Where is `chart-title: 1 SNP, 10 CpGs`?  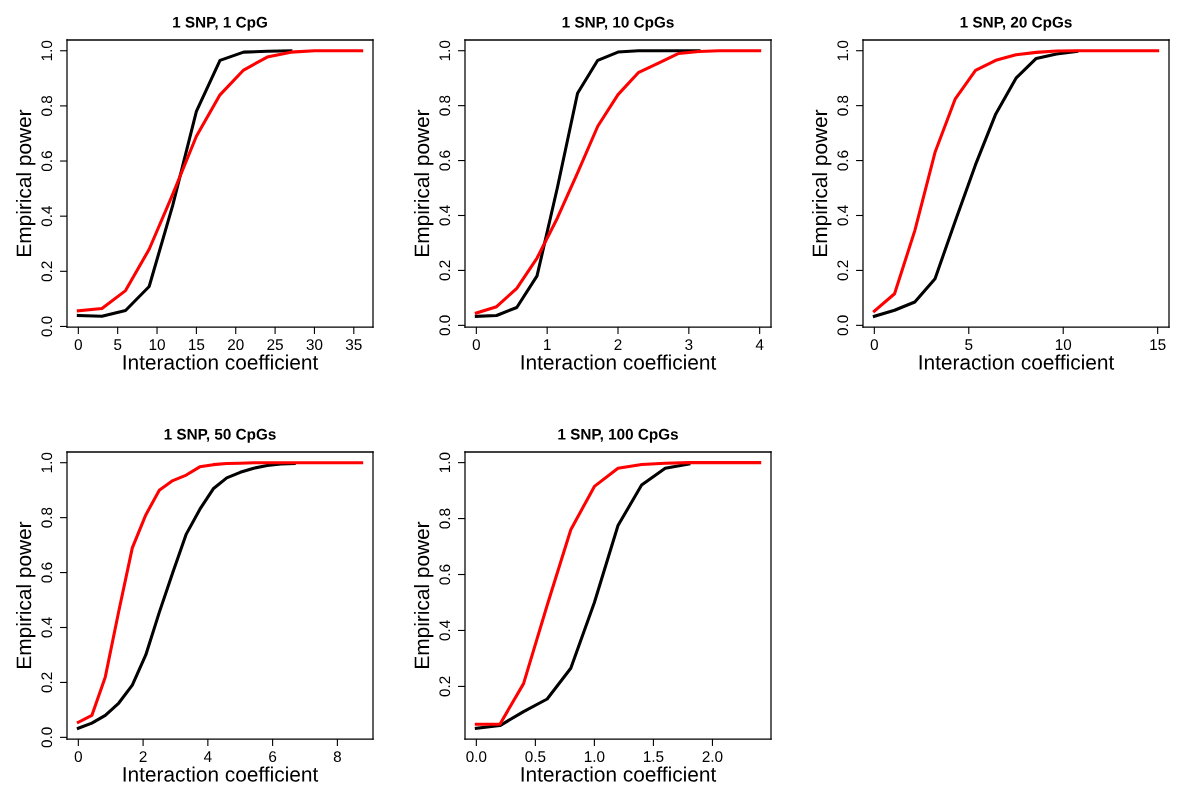 chart-title: 1 SNP, 10 CpGs is located at coordinates (618, 23).